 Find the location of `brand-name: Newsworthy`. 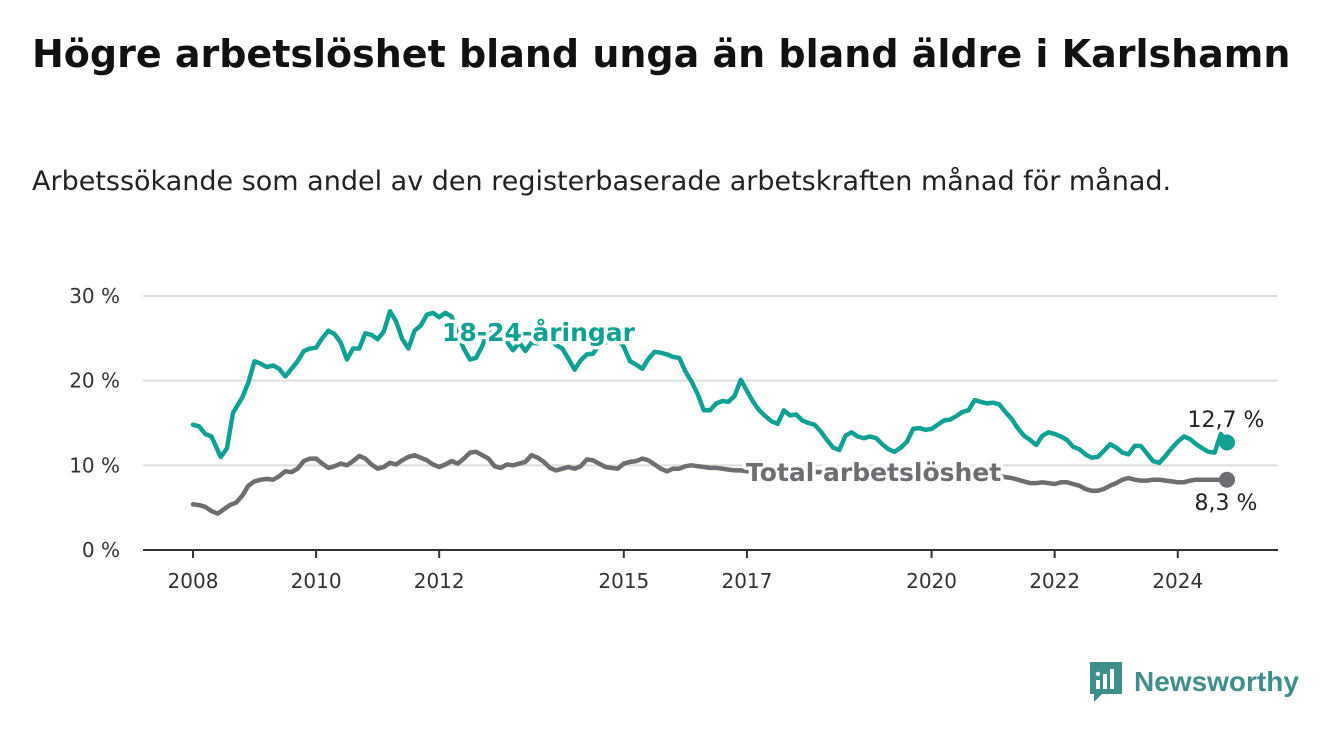

brand-name: Newsworthy is located at coordinates (1216, 681).